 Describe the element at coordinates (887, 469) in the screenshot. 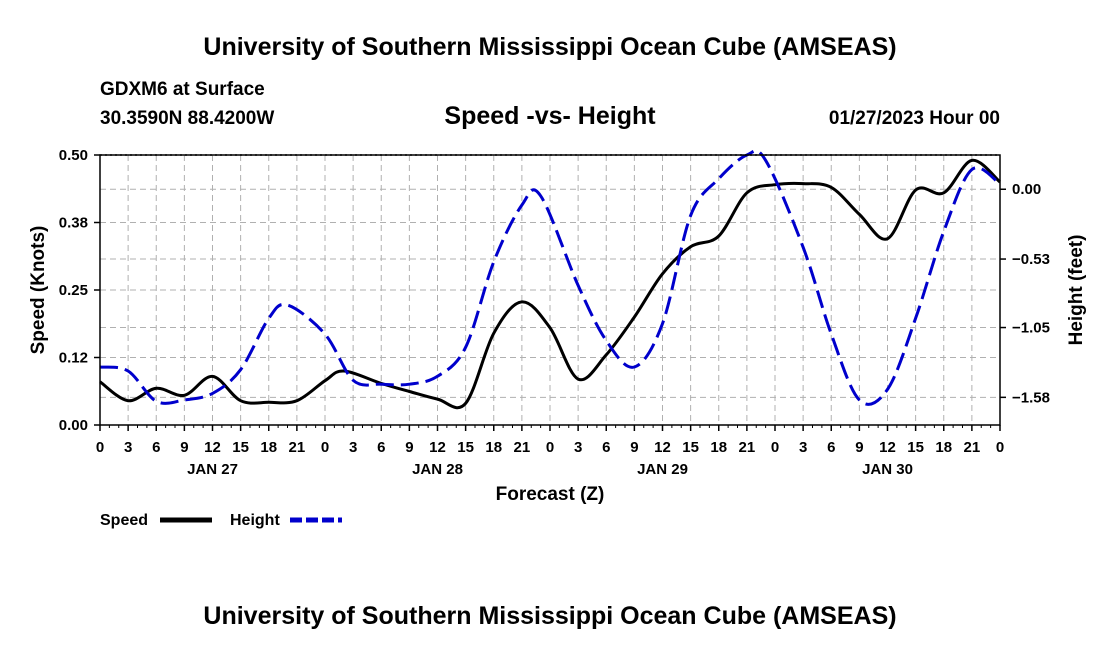

I see `day-label: JAN 30` at that location.